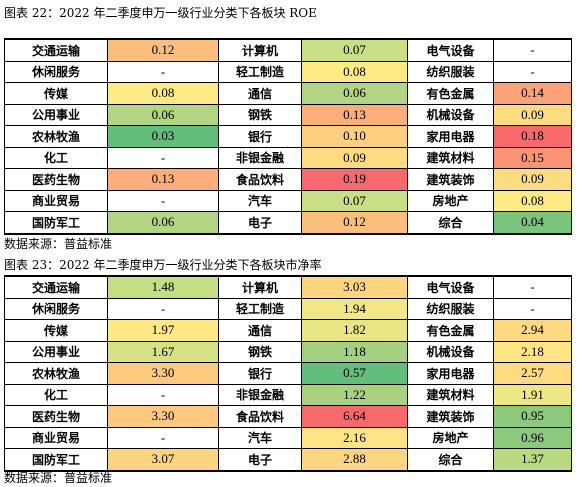  I want to click on sector-label: 建筑材料, so click(451, 395).